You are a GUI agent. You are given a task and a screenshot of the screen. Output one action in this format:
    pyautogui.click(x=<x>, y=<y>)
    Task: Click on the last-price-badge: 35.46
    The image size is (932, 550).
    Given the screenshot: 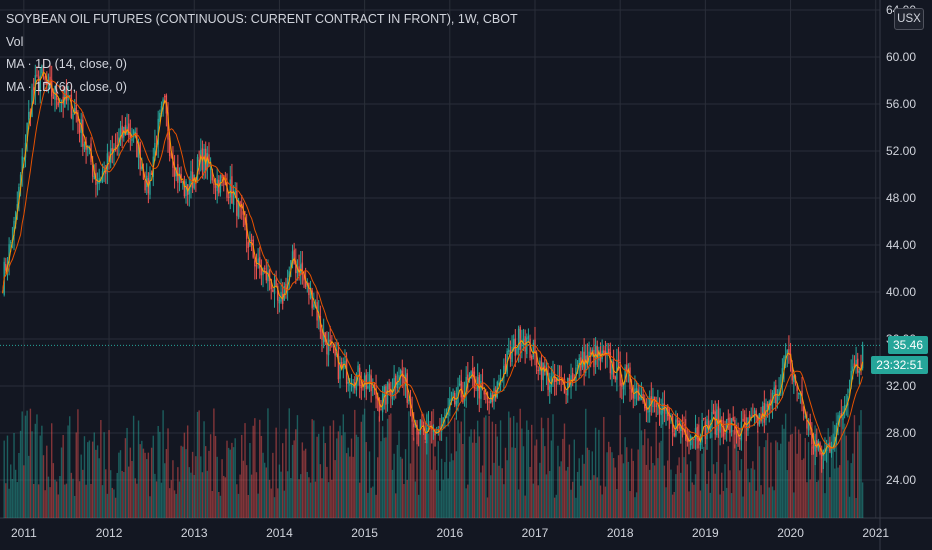 What is the action you would take?
    pyautogui.click(x=907, y=345)
    